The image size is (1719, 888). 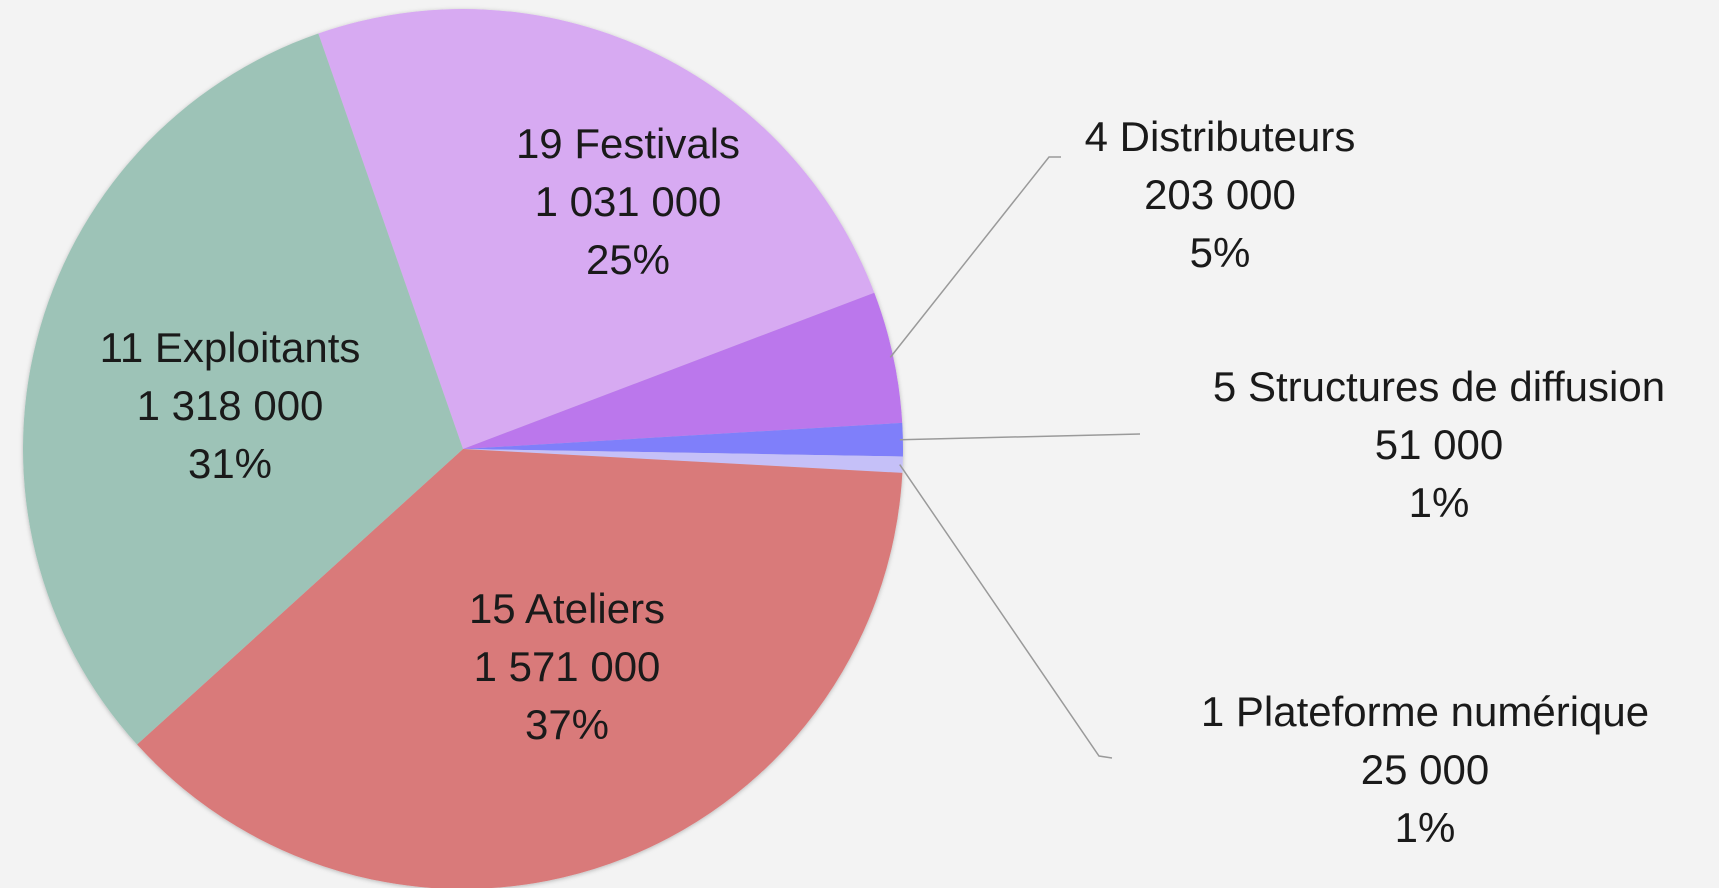 What do you see at coordinates (628, 259) in the screenshot?
I see `percent-label: 25%` at bounding box center [628, 259].